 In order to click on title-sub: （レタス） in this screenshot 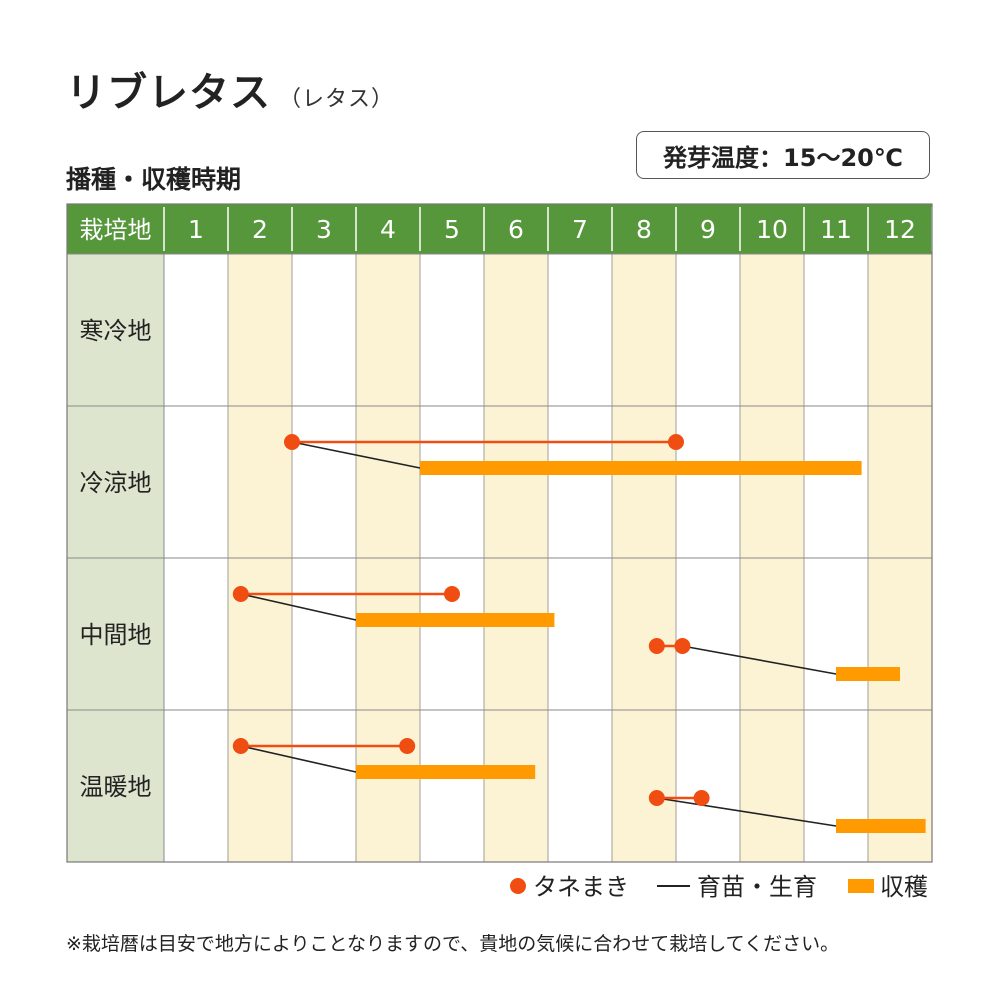, I will do `click(337, 99)`.